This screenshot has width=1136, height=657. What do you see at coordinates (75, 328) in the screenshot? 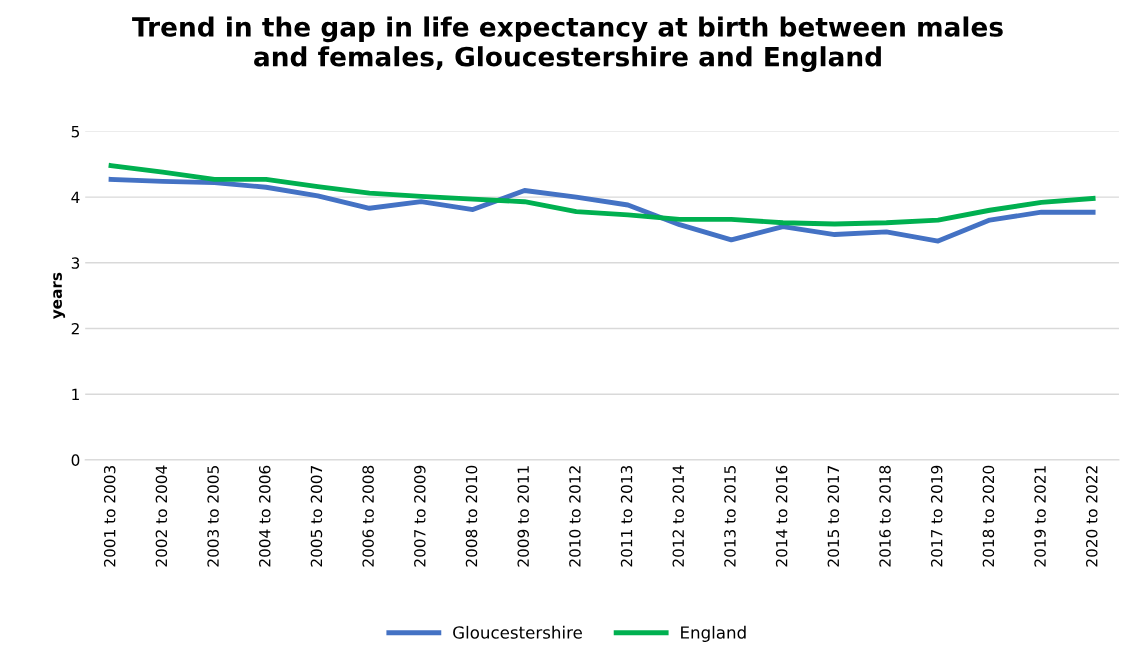
I see `y-tick-label: 2` at bounding box center [75, 328].